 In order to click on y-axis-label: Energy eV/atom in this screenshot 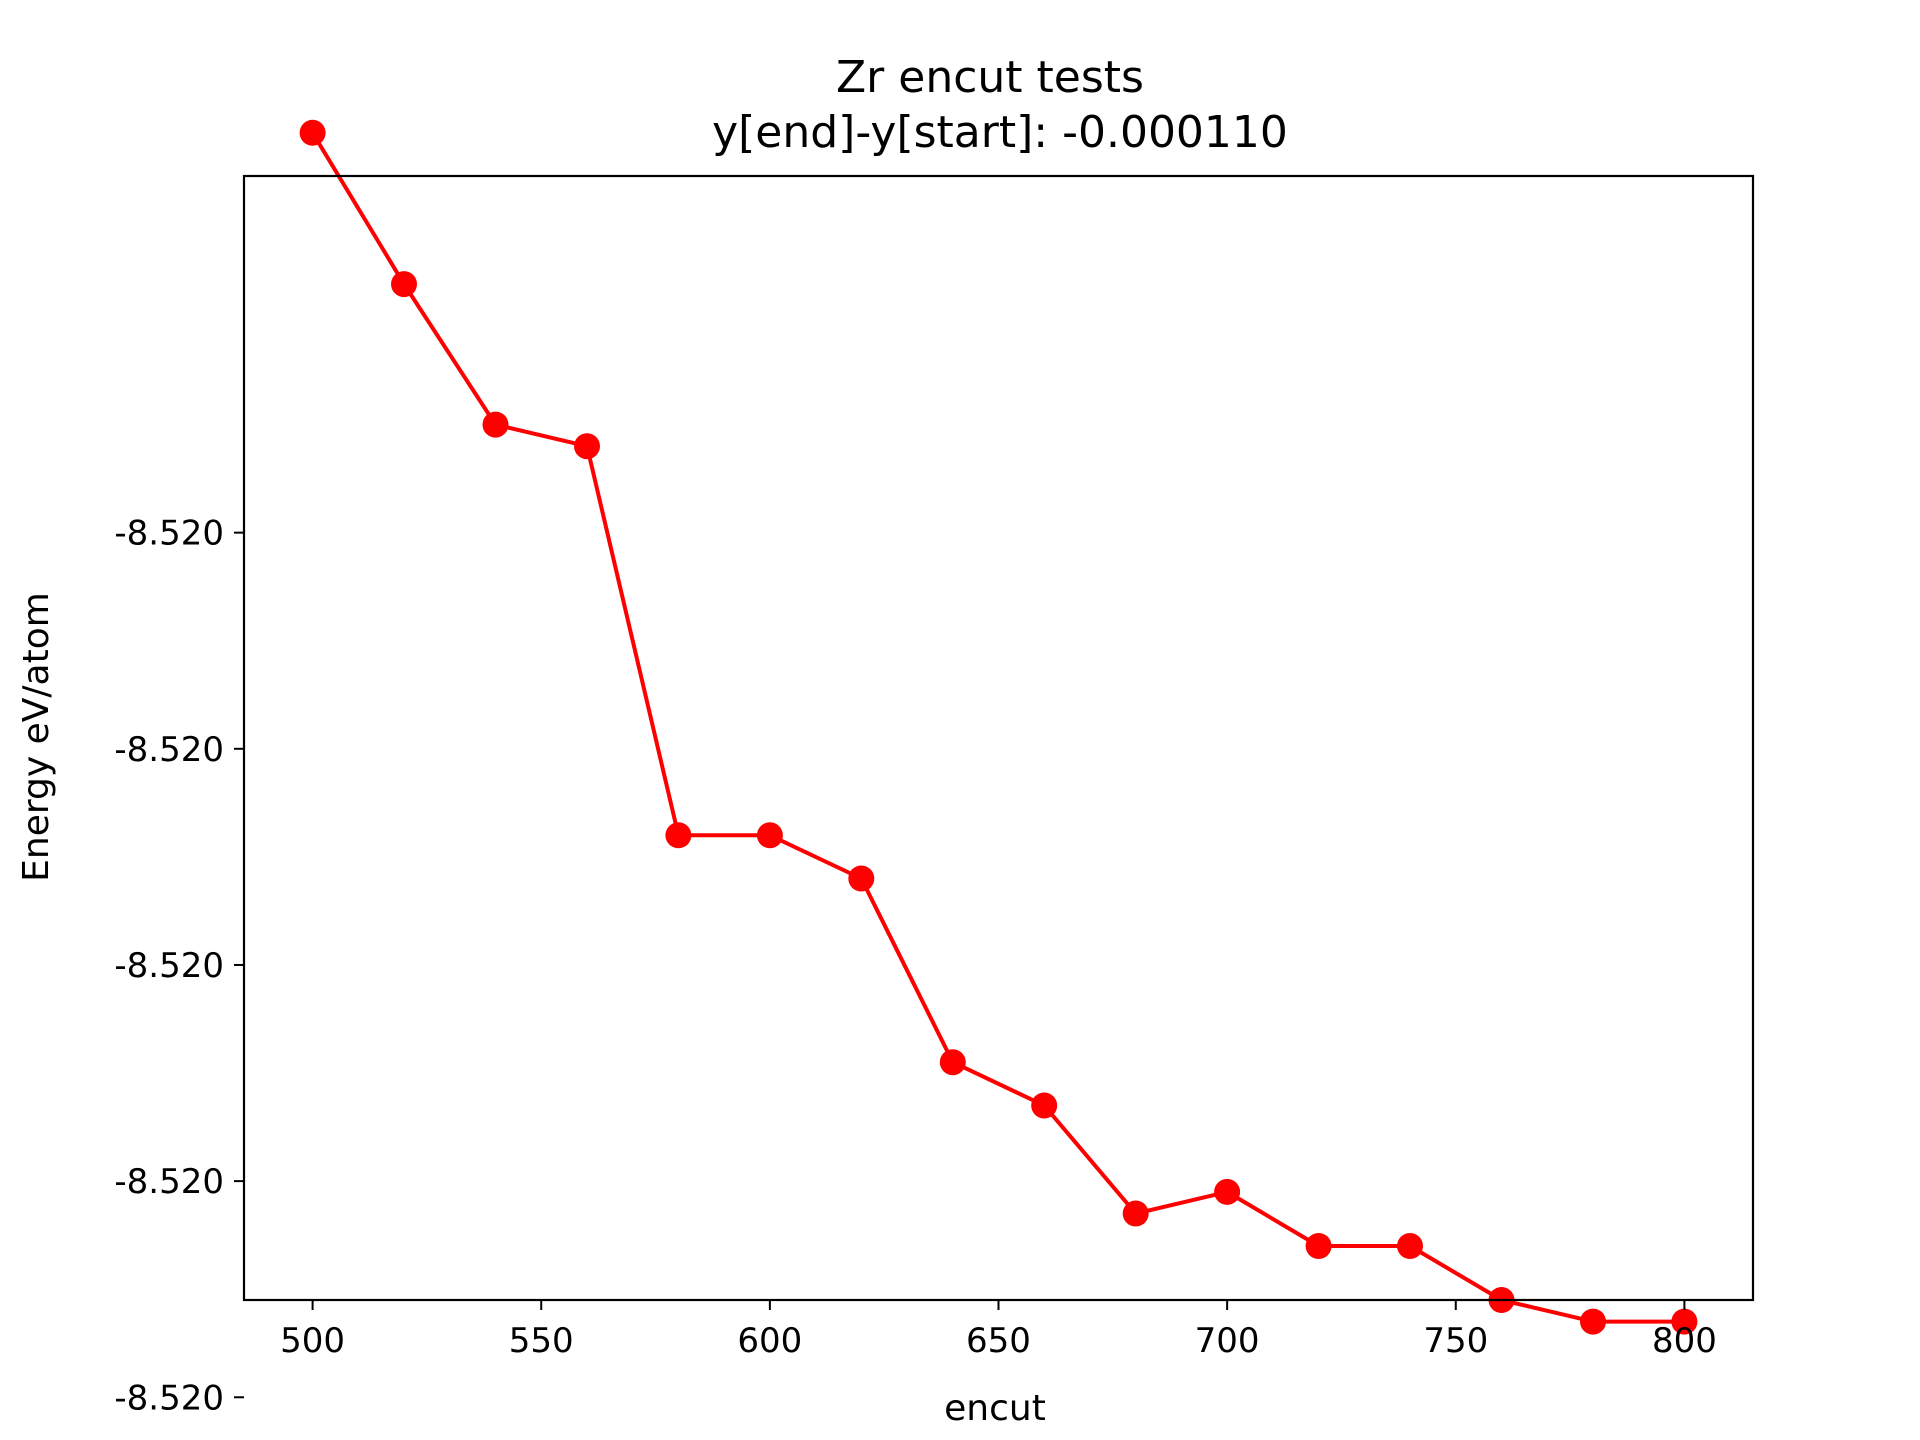, I will do `click(36, 737)`.